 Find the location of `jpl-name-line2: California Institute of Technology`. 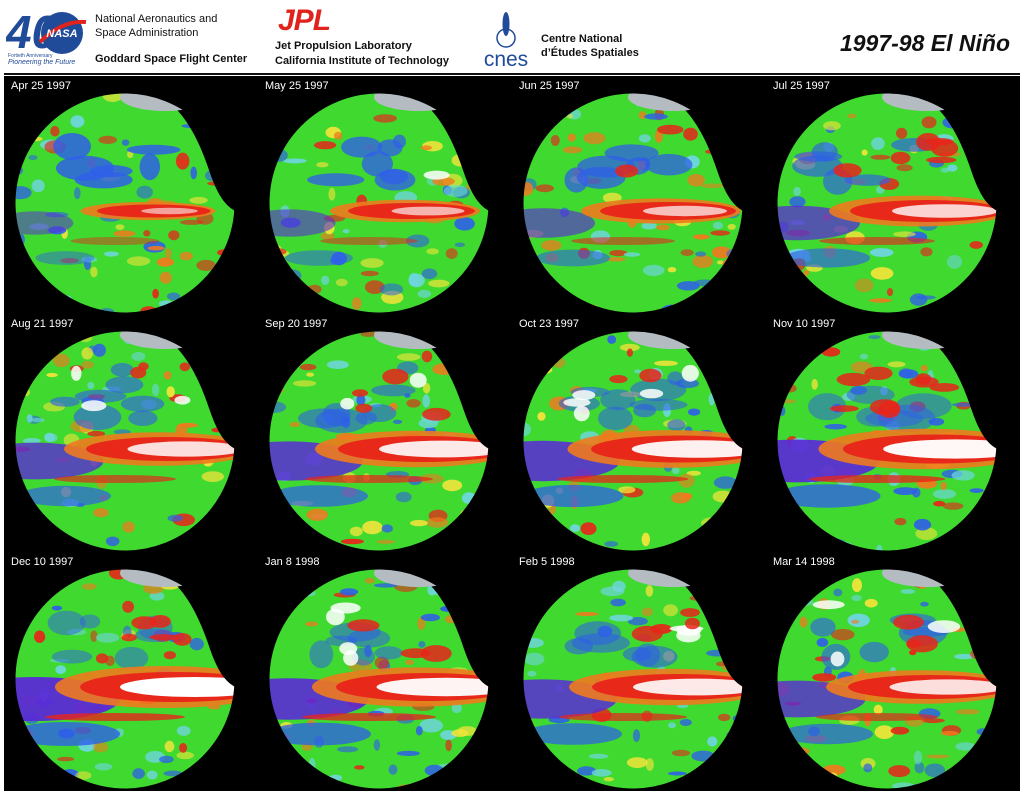

jpl-name-line2: California Institute of Technology is located at coordinates (362, 61).